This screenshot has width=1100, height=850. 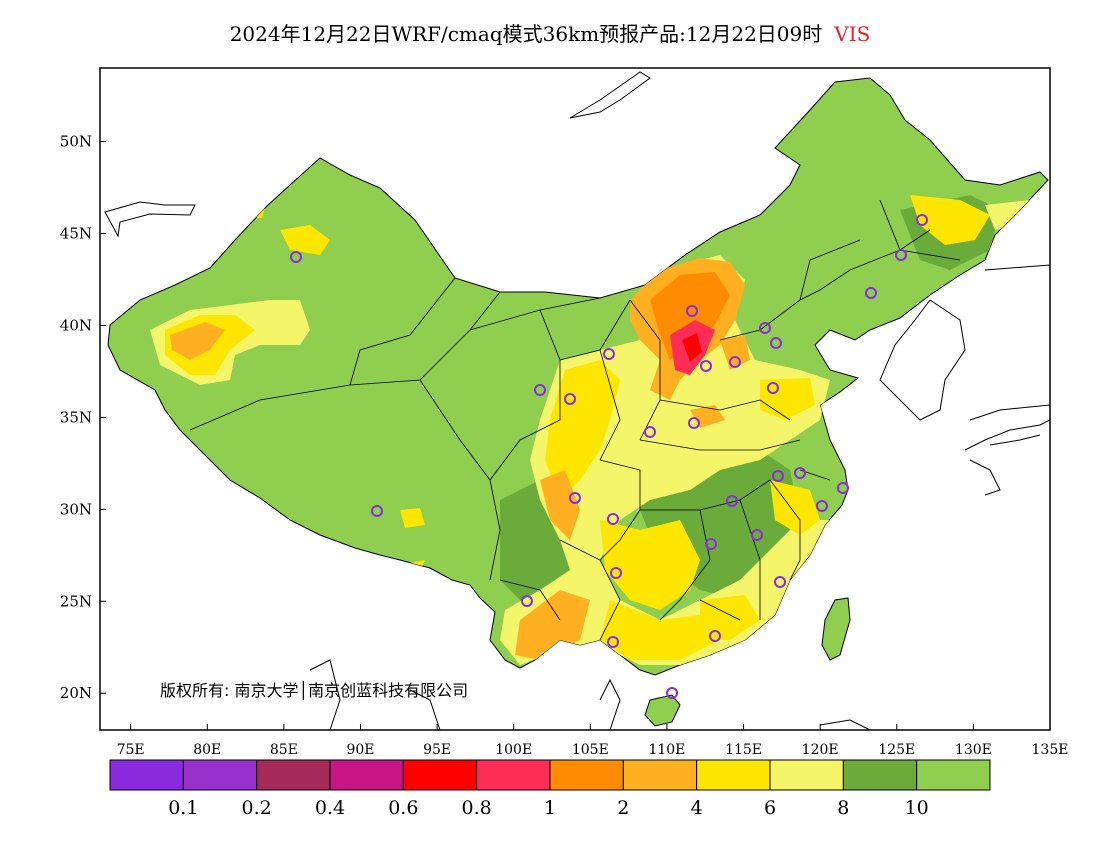 What do you see at coordinates (852, 34) in the screenshot?
I see `title-variable: VIS` at bounding box center [852, 34].